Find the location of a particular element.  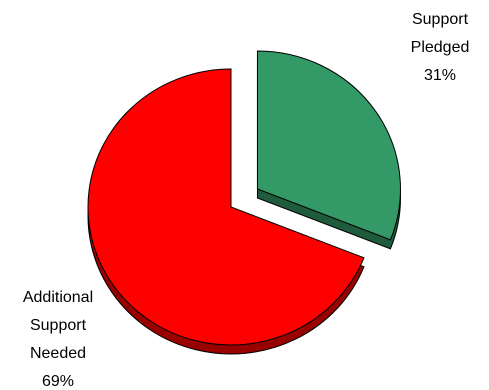

slice-value-label: 31% is located at coordinates (440, 75).